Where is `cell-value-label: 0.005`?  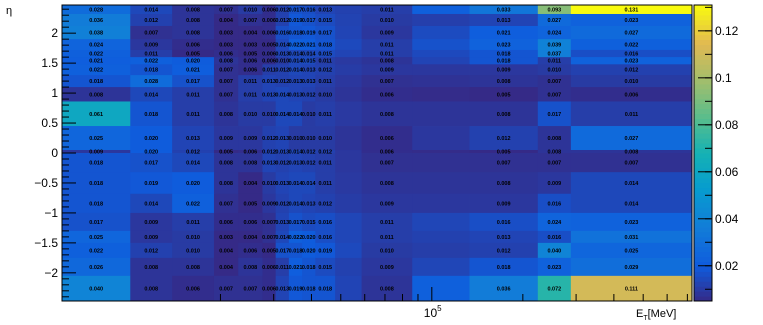 cell-value-label: 0.005 is located at coordinates (193, 55).